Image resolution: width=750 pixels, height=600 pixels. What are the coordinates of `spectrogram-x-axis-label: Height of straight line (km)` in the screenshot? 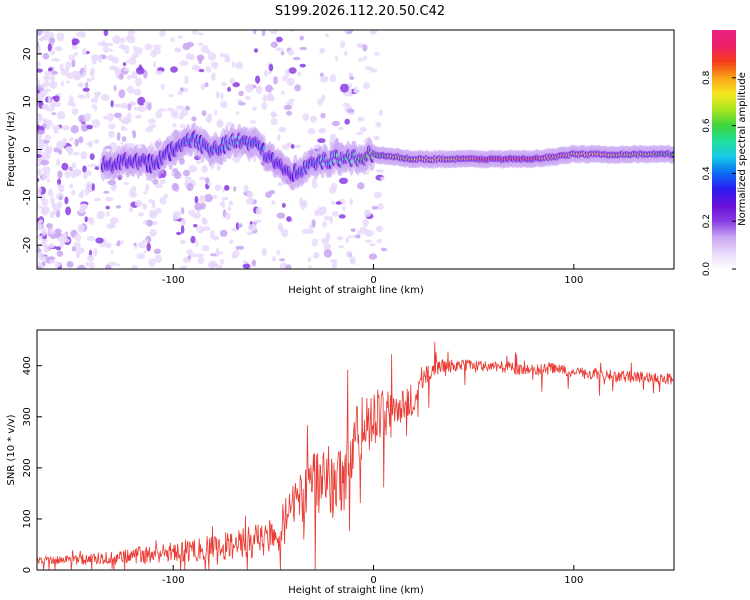 It's located at (356, 290).